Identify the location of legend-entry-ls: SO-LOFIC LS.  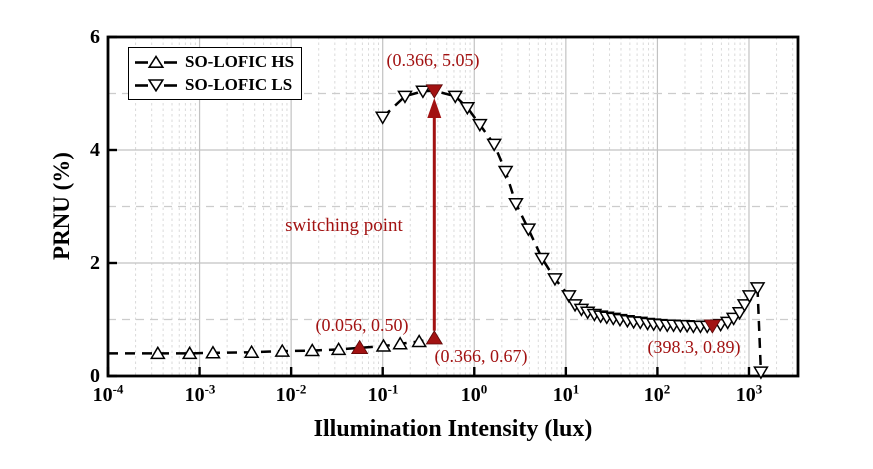
(215, 85).